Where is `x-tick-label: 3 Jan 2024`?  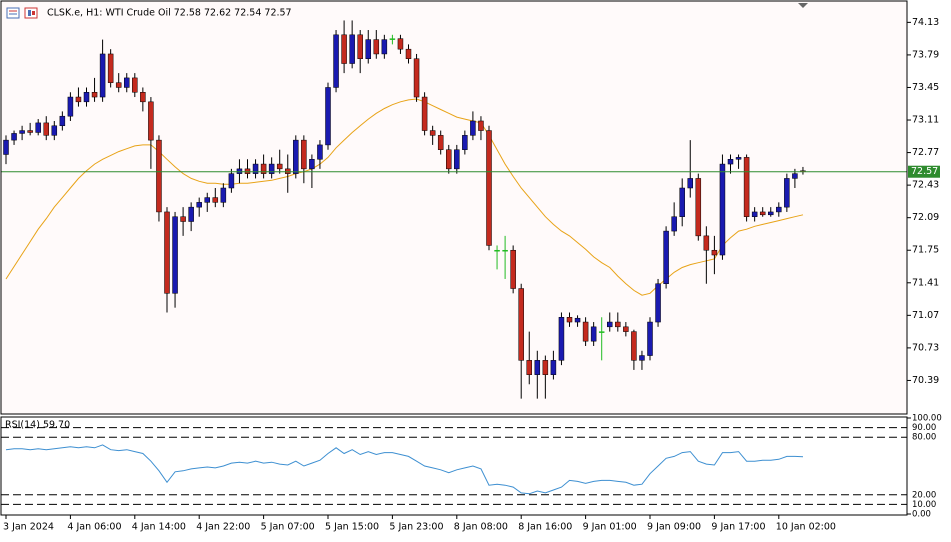
x-tick-label: 3 Jan 2024 is located at coordinates (28, 527).